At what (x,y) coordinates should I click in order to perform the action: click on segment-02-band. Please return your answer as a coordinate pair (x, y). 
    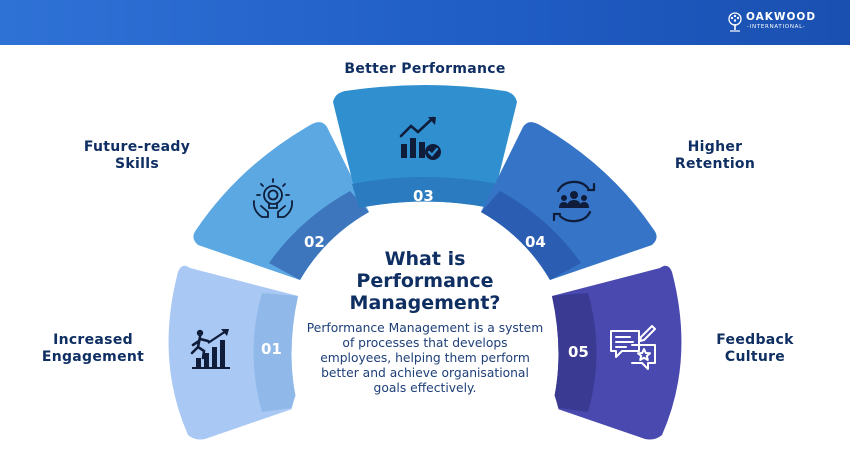
    Looking at the image, I should click on (319, 235).